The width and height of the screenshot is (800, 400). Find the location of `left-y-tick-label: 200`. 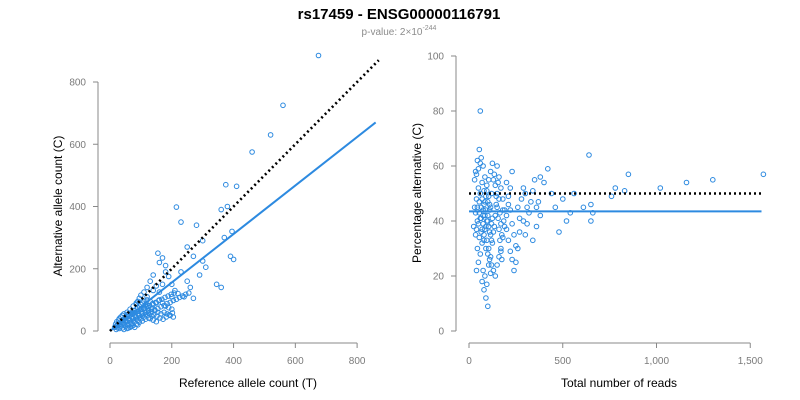

left-y-tick-label: 200 is located at coordinates (77, 269).